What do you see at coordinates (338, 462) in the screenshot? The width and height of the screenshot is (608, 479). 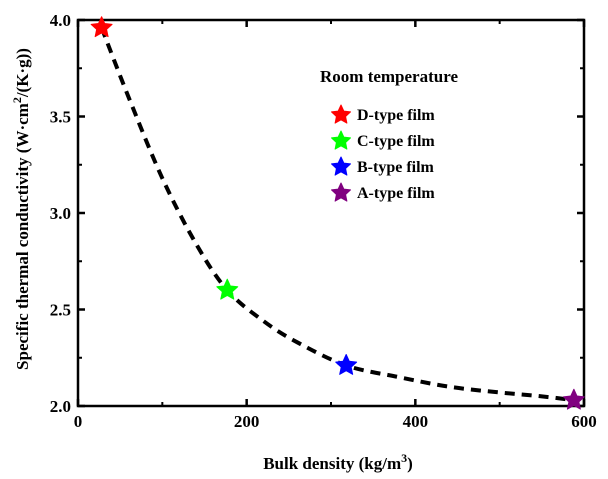 I see `x-axis-title: Bulk density (kg/m3)` at bounding box center [338, 462].